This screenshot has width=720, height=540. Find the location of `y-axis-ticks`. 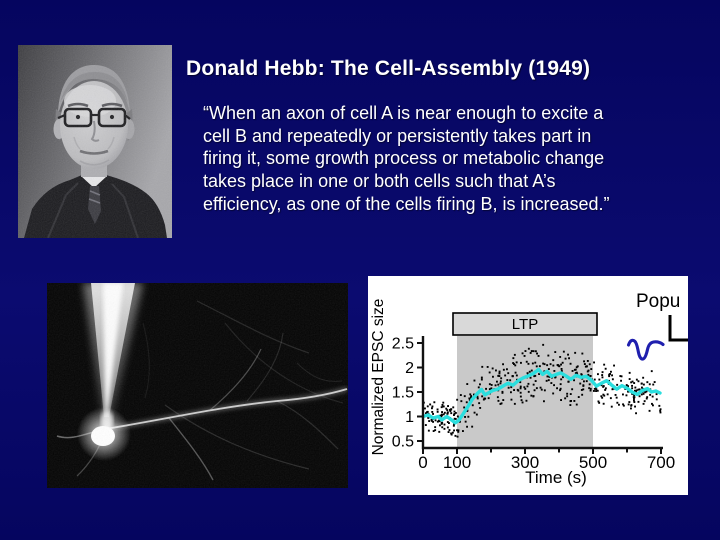

y-axis-ticks is located at coordinates (420, 392).